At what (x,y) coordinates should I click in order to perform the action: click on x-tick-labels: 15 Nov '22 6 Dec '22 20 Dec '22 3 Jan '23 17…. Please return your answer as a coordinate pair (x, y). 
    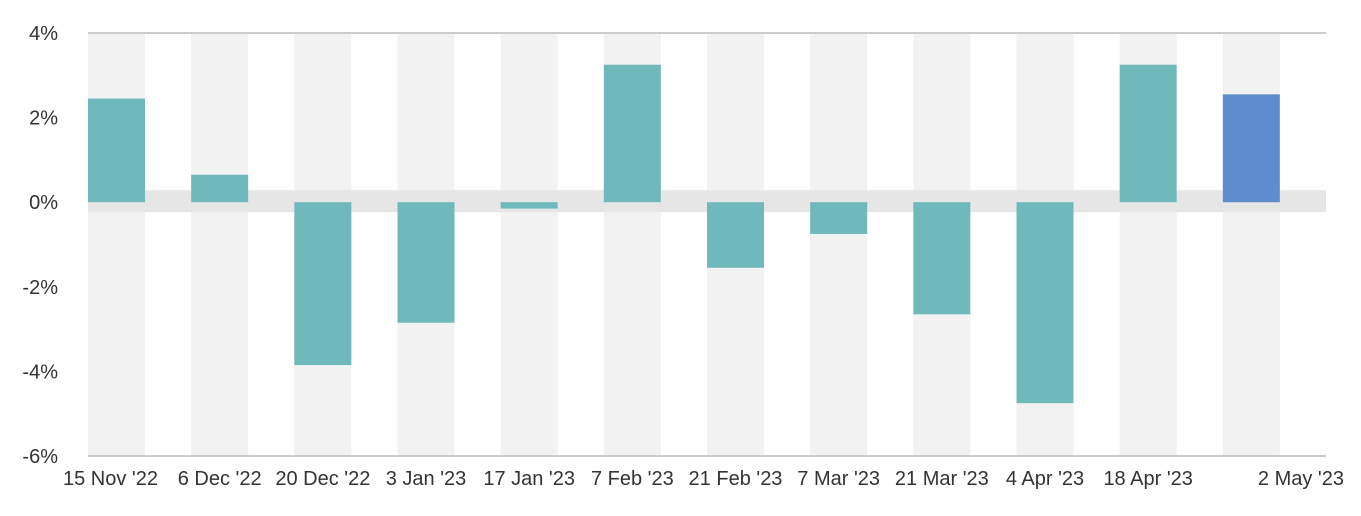
    Looking at the image, I should click on (703, 479).